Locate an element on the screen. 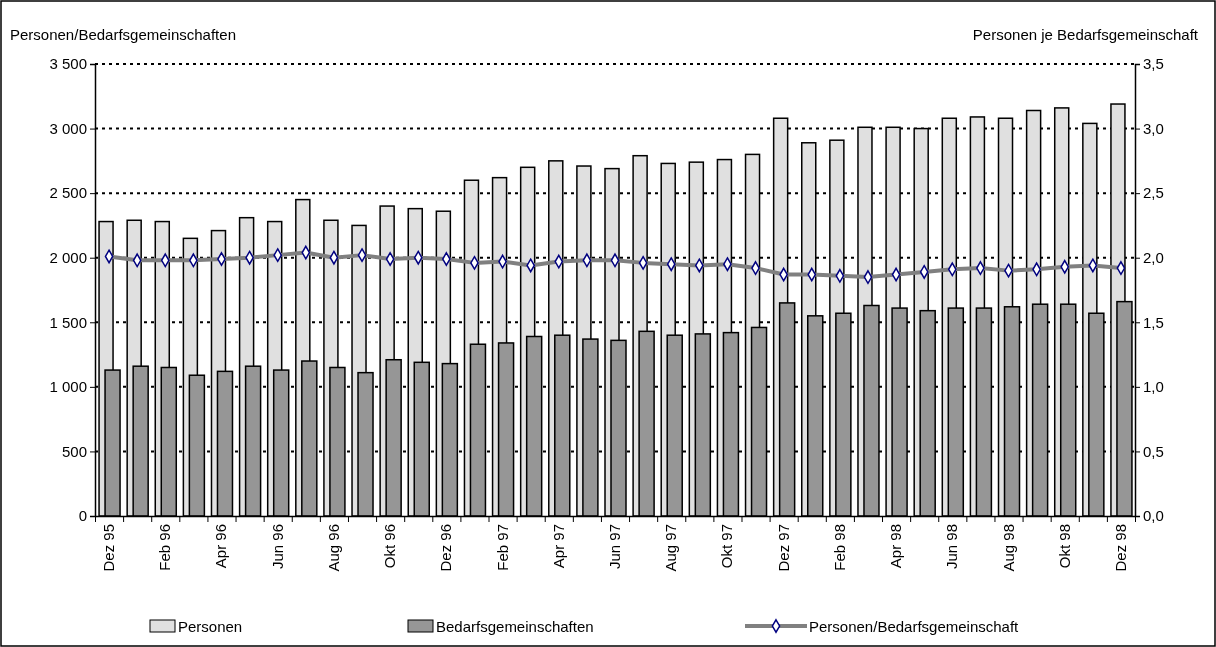  y-tick-label: 3 500 is located at coordinates (68, 64).